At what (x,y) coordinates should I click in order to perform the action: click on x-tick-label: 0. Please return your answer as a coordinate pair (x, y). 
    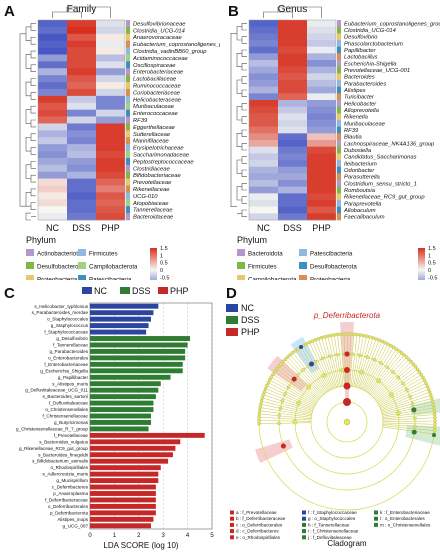
    Looking at the image, I should click on (90, 536).